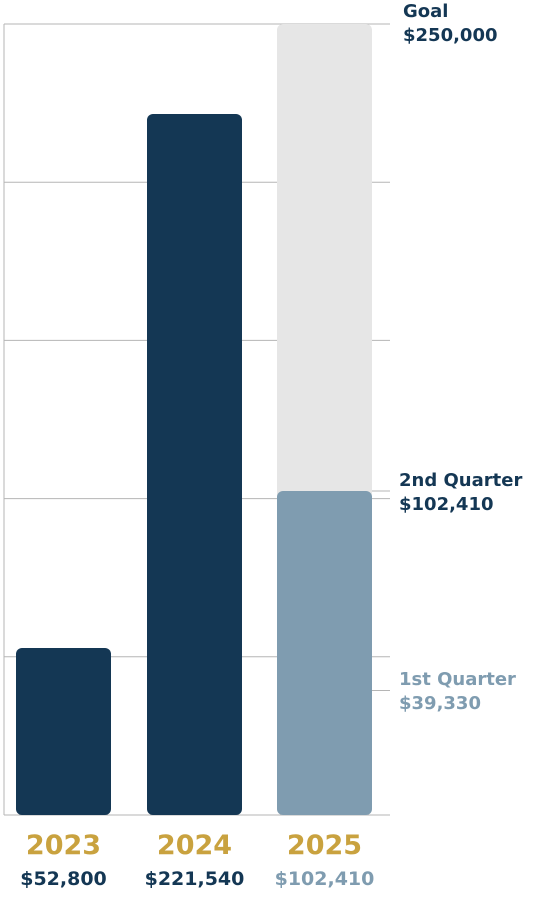  Describe the element at coordinates (63, 731) in the screenshot. I see `bar-2023` at that location.